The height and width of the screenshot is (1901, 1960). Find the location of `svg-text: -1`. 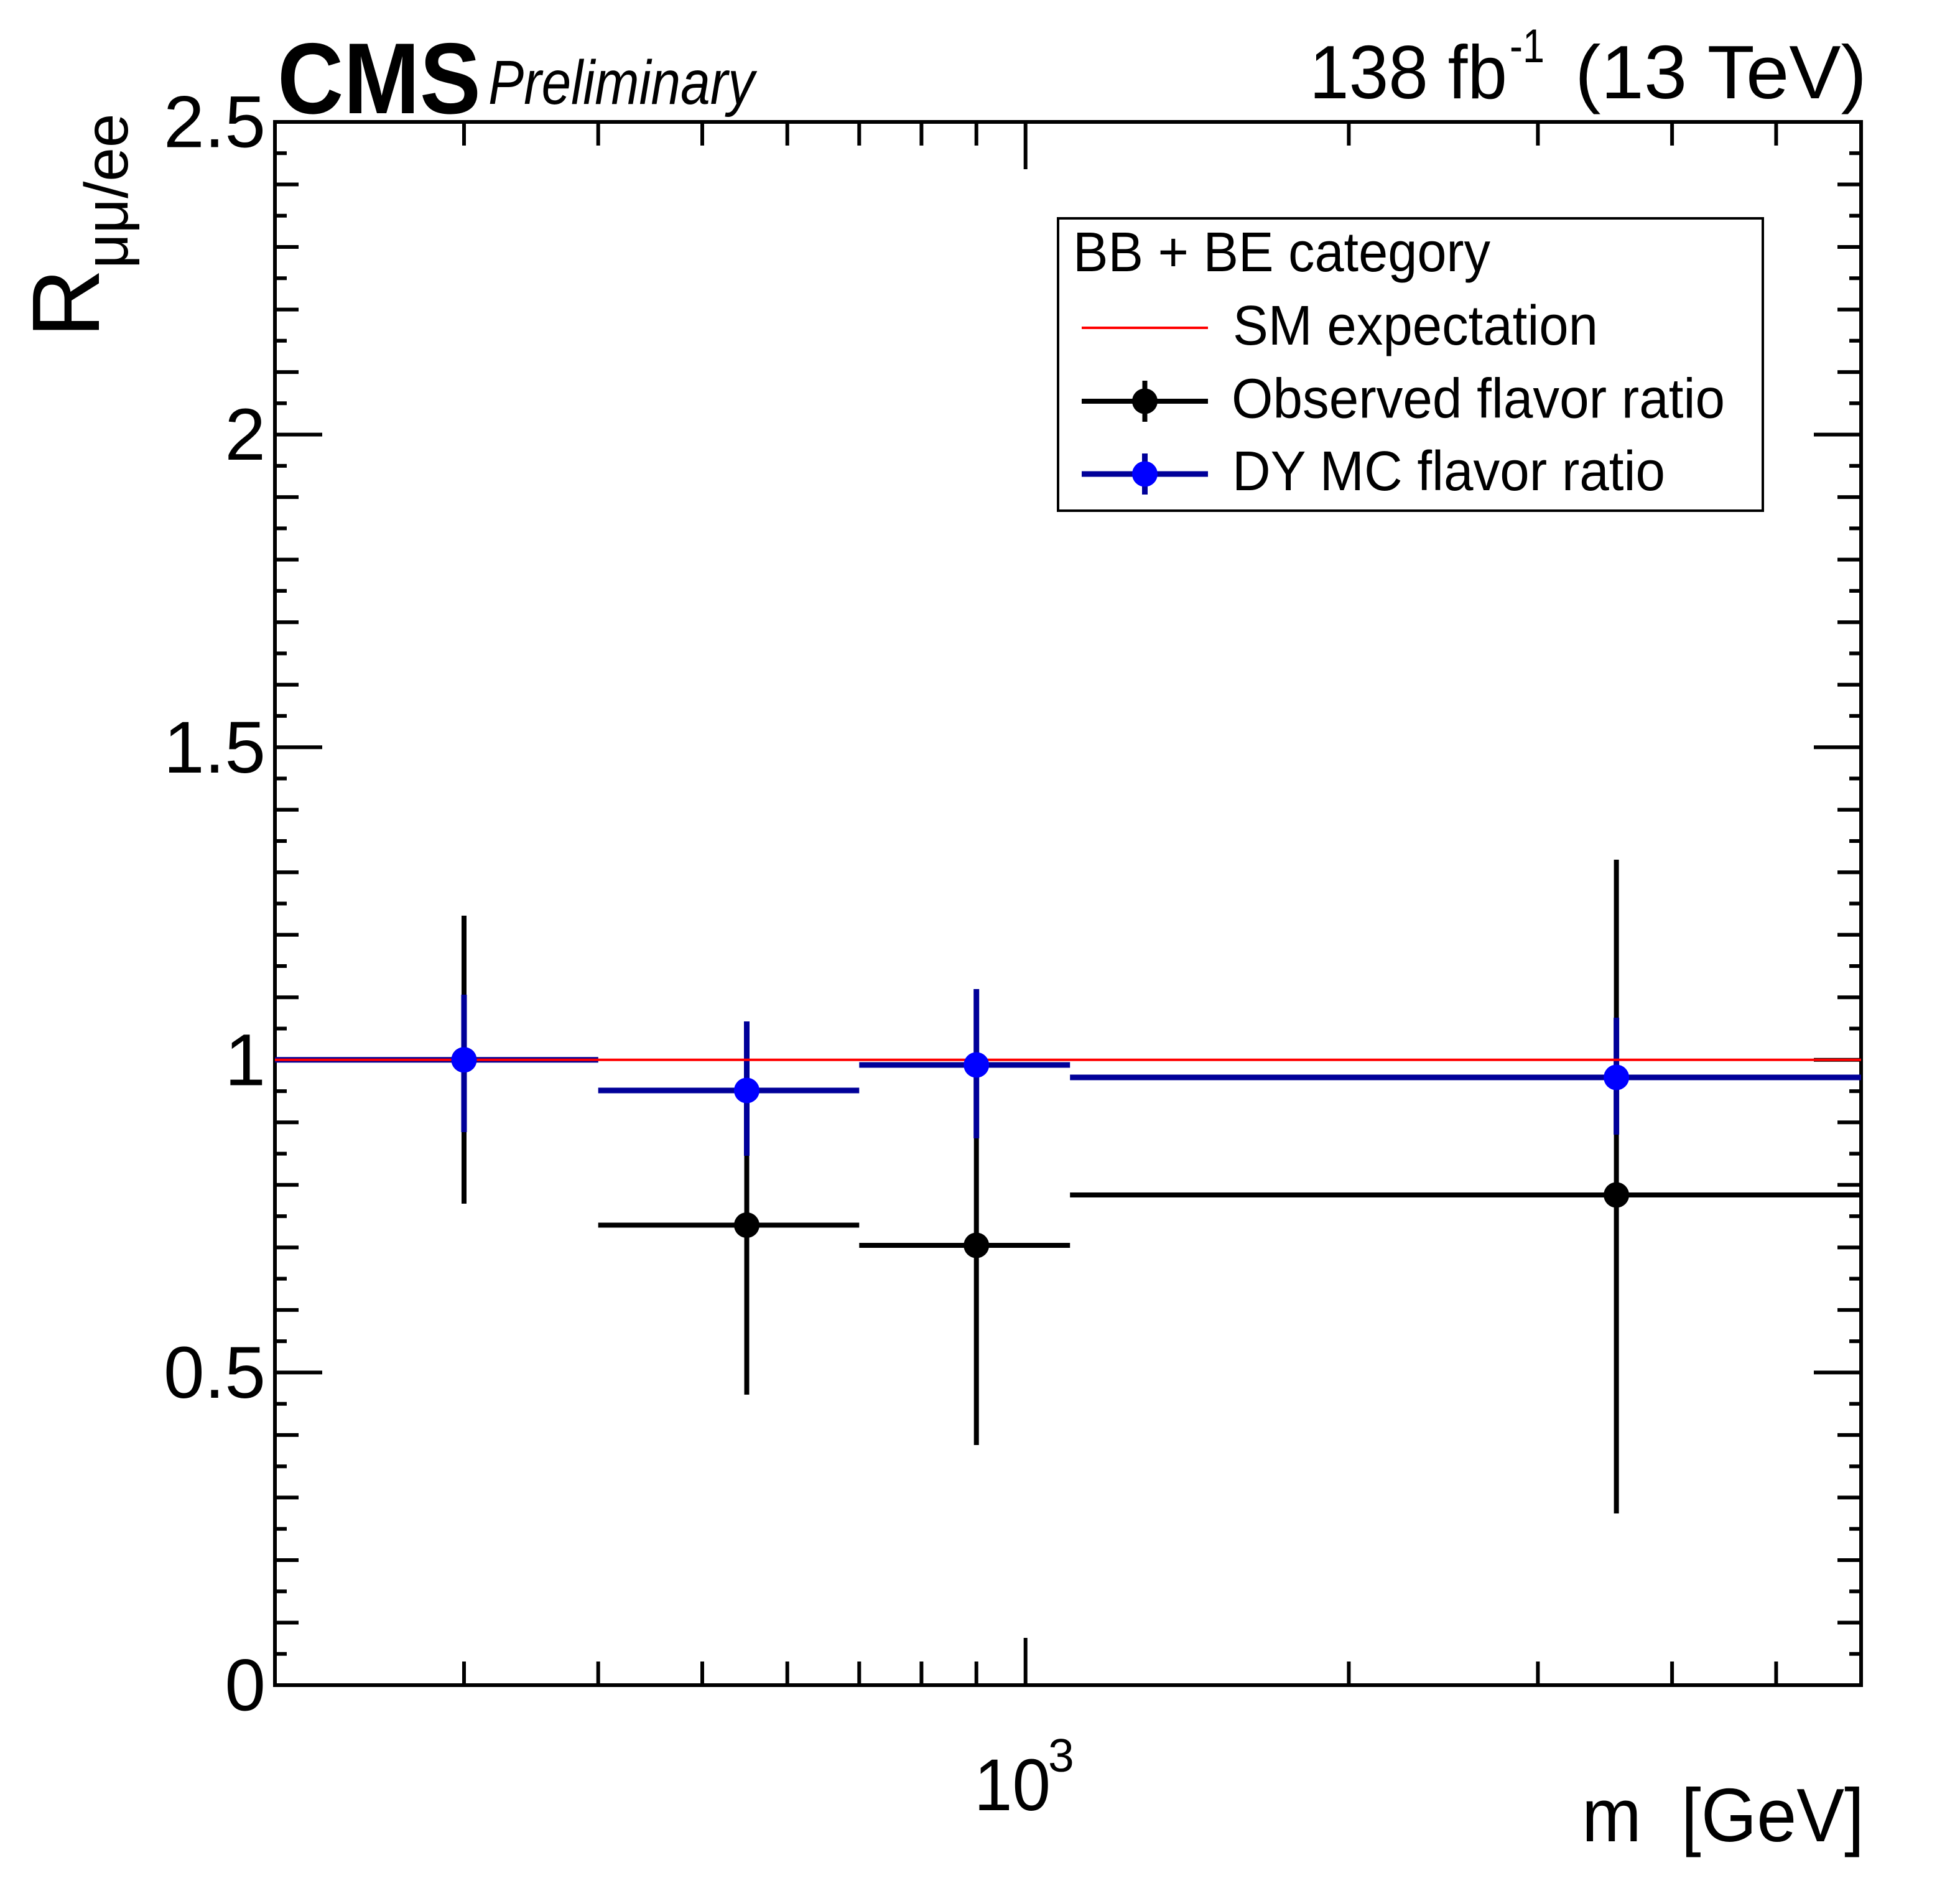

svg-text: -1 is located at coordinates (1527, 46).